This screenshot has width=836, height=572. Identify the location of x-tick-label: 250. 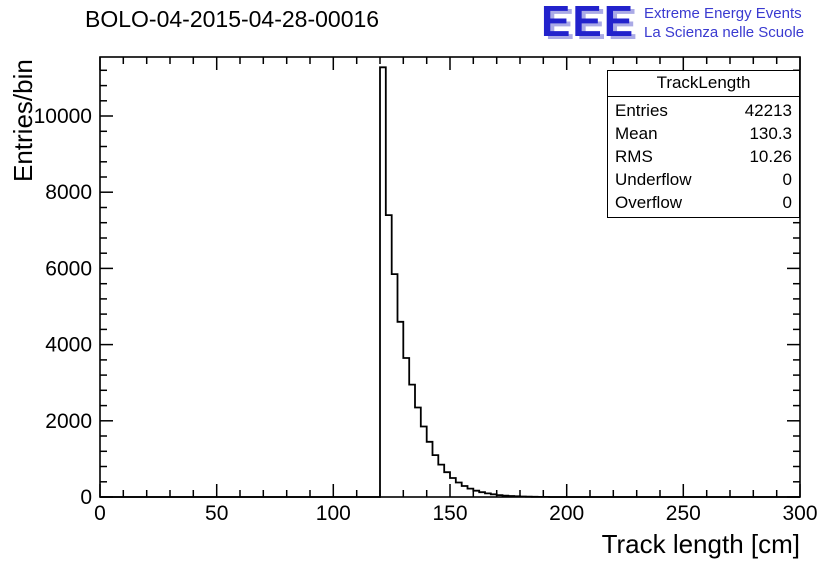
(683, 513).